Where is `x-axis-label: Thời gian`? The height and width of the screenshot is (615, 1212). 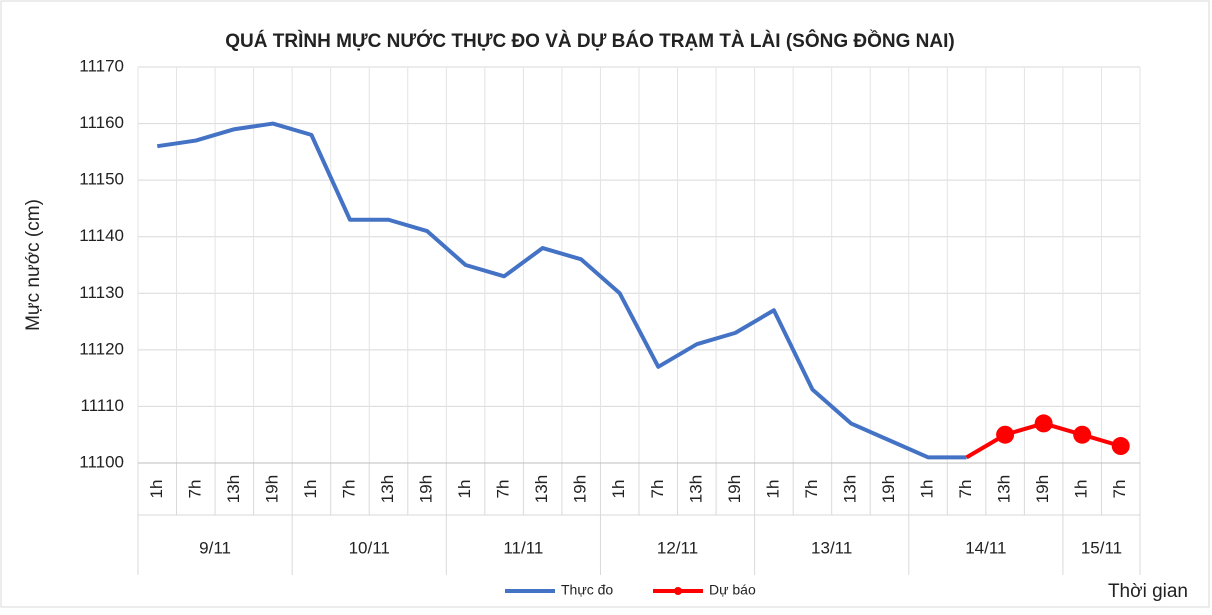
x-axis-label: Thời gian is located at coordinates (1148, 591).